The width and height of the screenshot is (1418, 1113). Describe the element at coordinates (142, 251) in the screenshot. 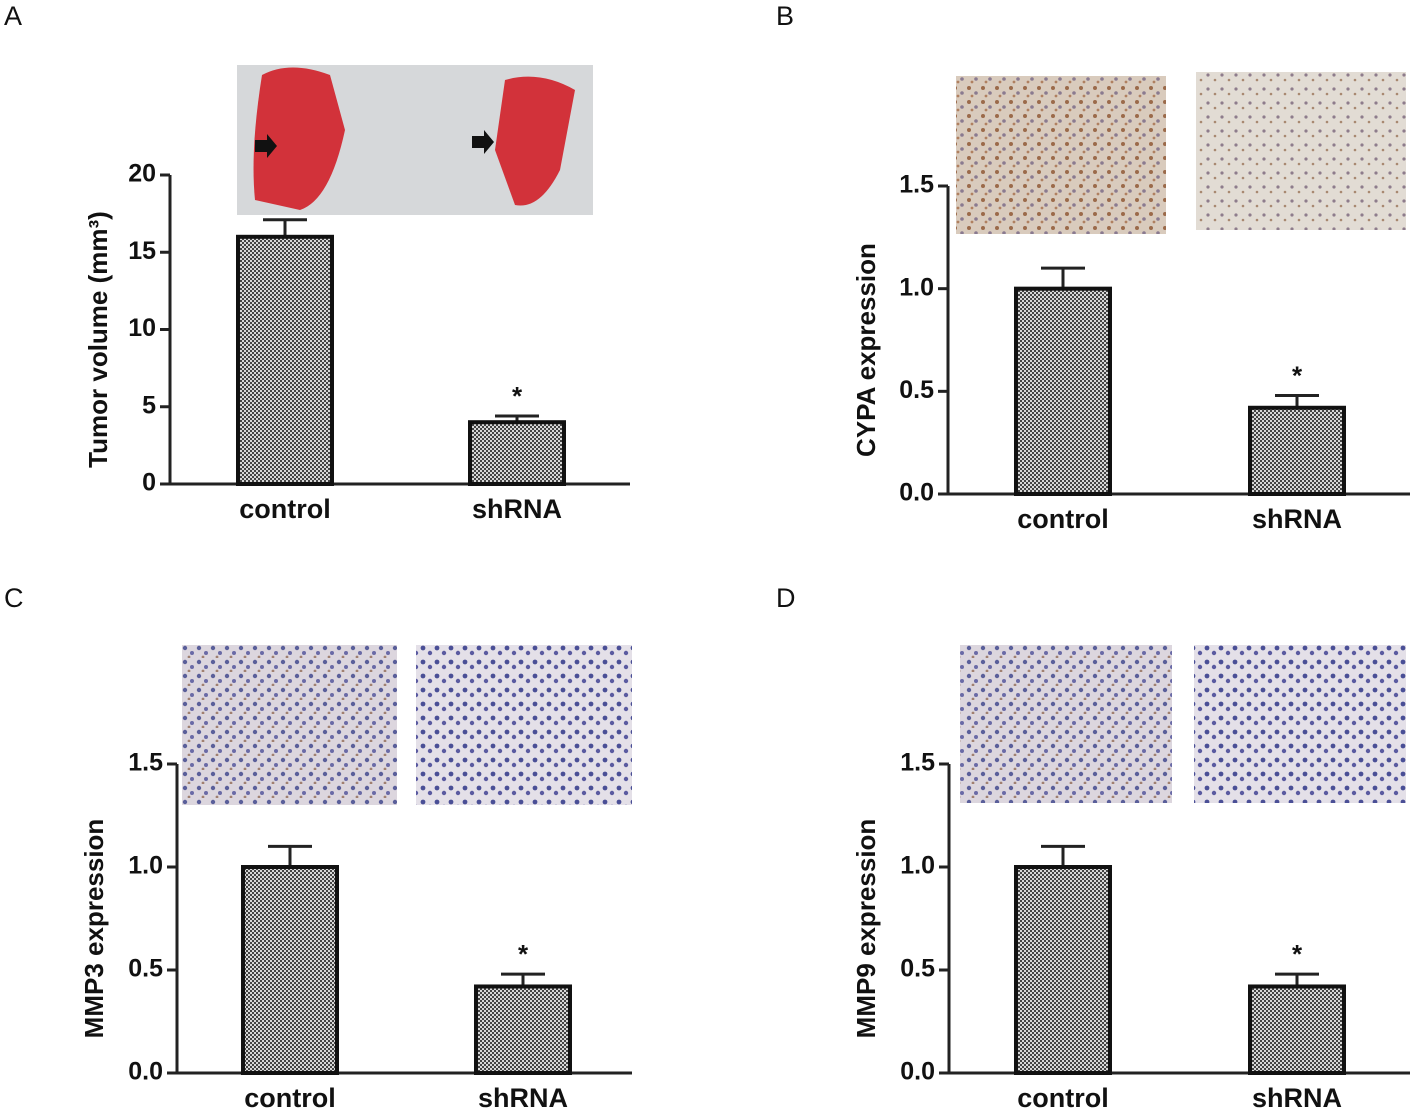

I see `y-tick-label: 15` at that location.